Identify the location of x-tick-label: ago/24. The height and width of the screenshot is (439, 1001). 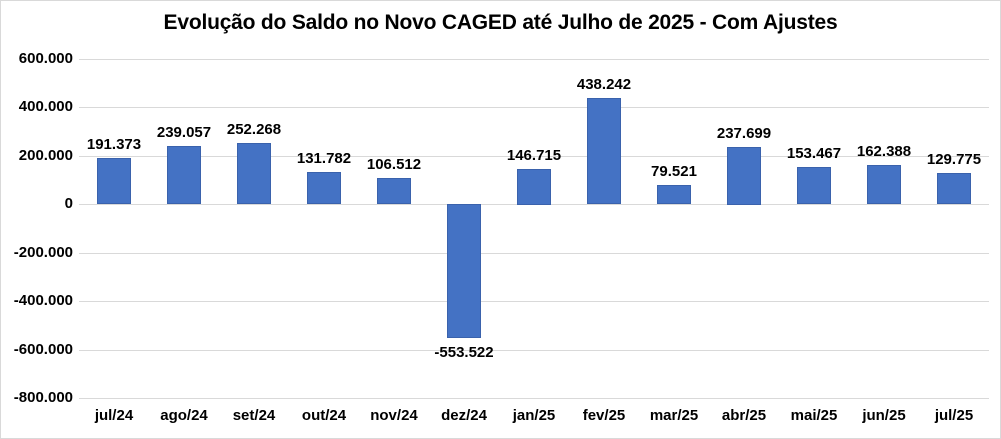
(184, 415).